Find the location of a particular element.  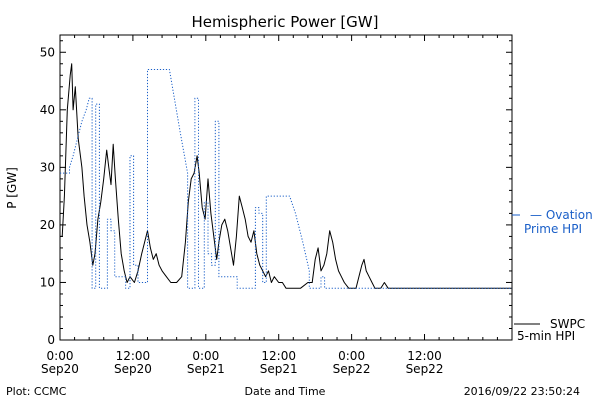

footer-timestamp: 2016/09/22 23:50:24 is located at coordinates (522, 391).